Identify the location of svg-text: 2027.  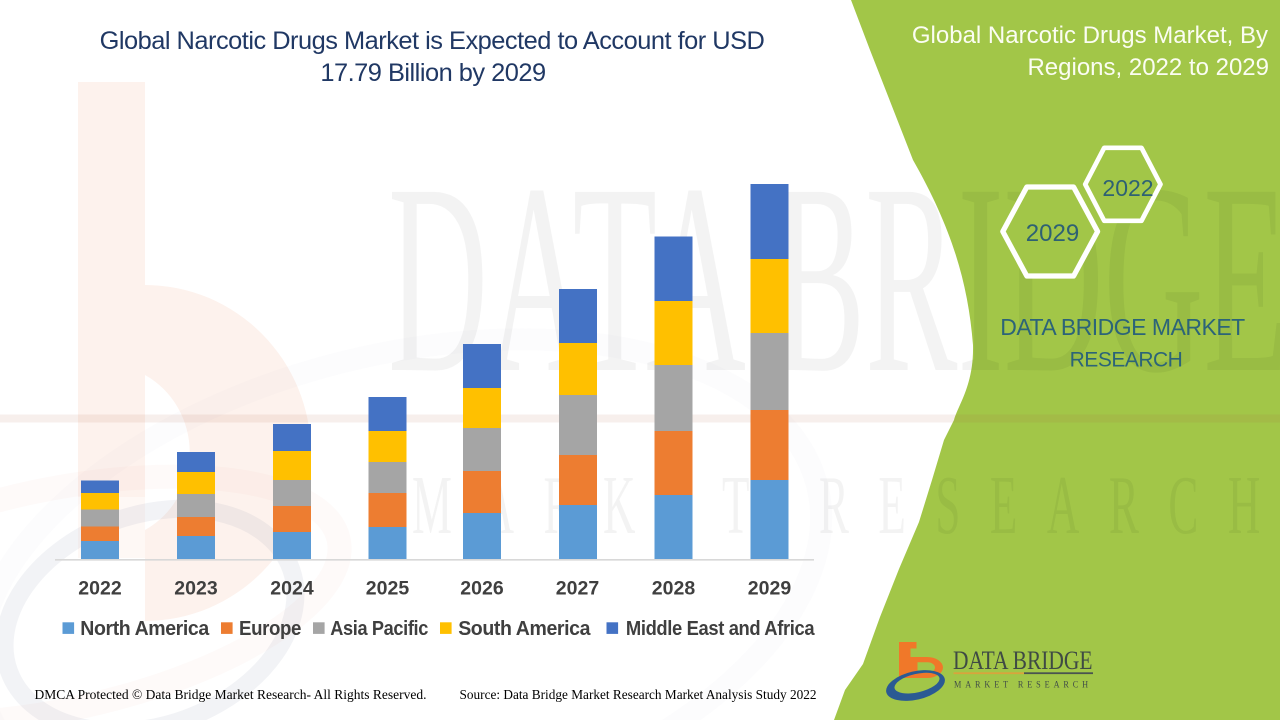
(577, 589).